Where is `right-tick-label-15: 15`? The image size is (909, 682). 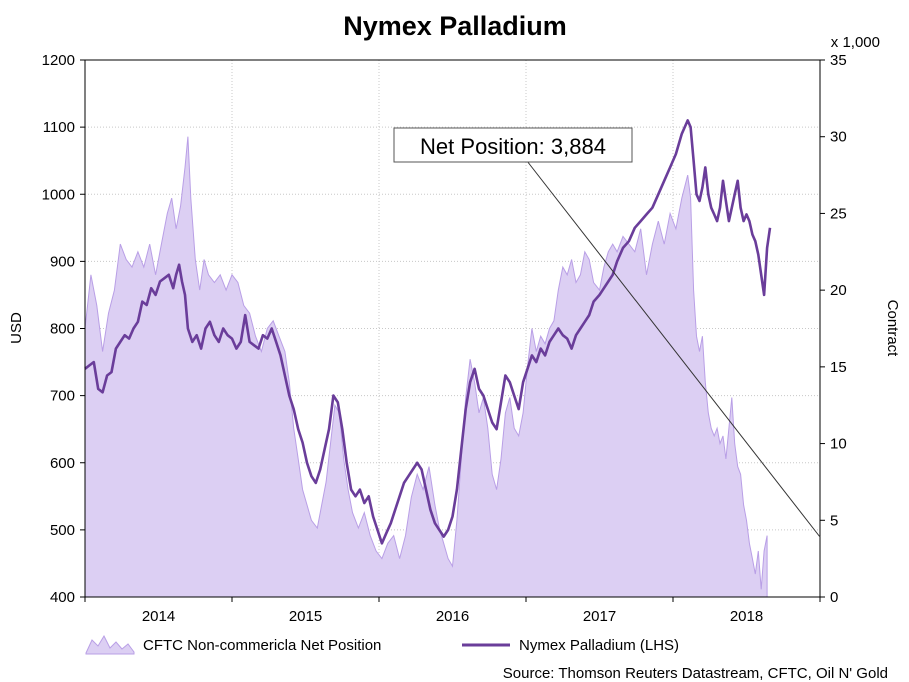 right-tick-label-15: 15 is located at coordinates (838, 367).